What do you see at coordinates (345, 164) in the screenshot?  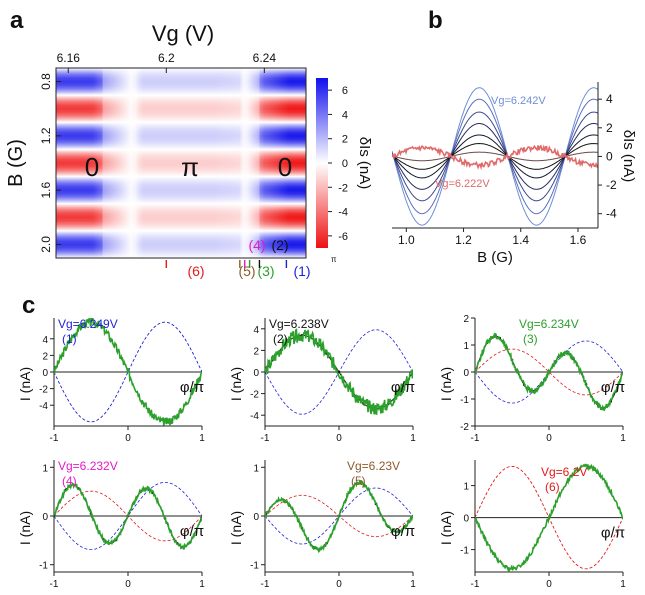 I see `colorbar-tick-label: 0` at bounding box center [345, 164].